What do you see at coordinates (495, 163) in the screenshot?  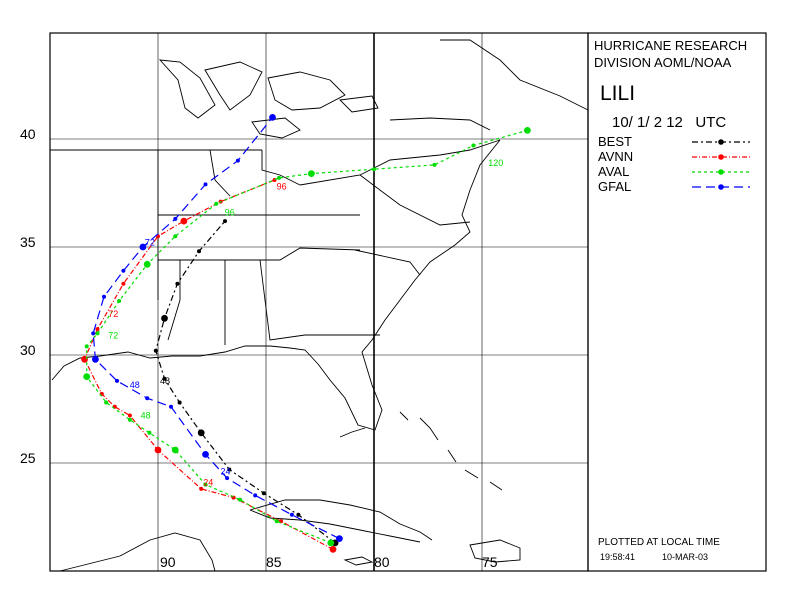 I see `track-hour-label: 120` at bounding box center [495, 163].